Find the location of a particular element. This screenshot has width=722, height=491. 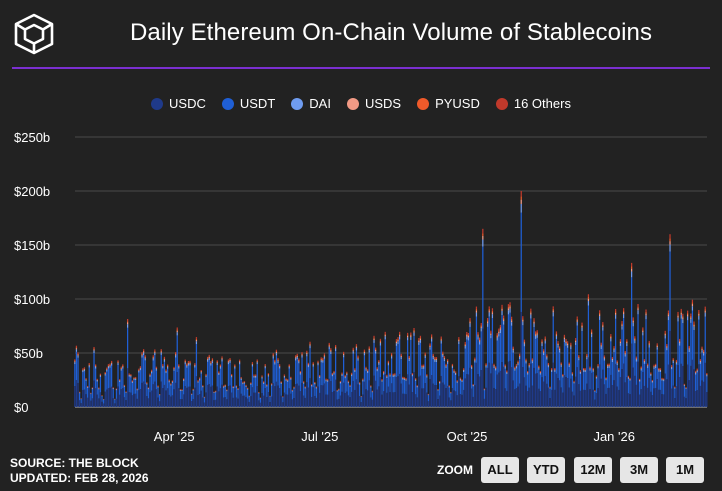

legend-item: USDT is located at coordinates (248, 103).